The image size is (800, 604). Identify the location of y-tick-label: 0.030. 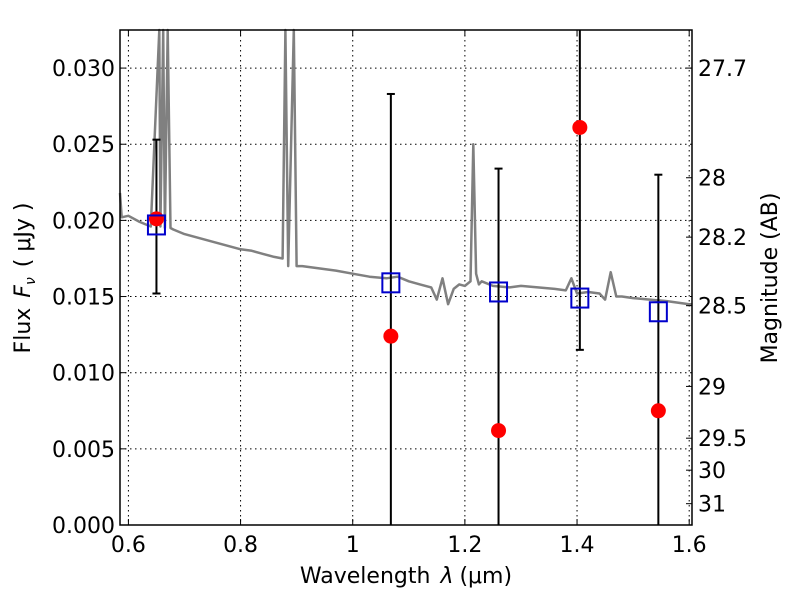
(83, 69).